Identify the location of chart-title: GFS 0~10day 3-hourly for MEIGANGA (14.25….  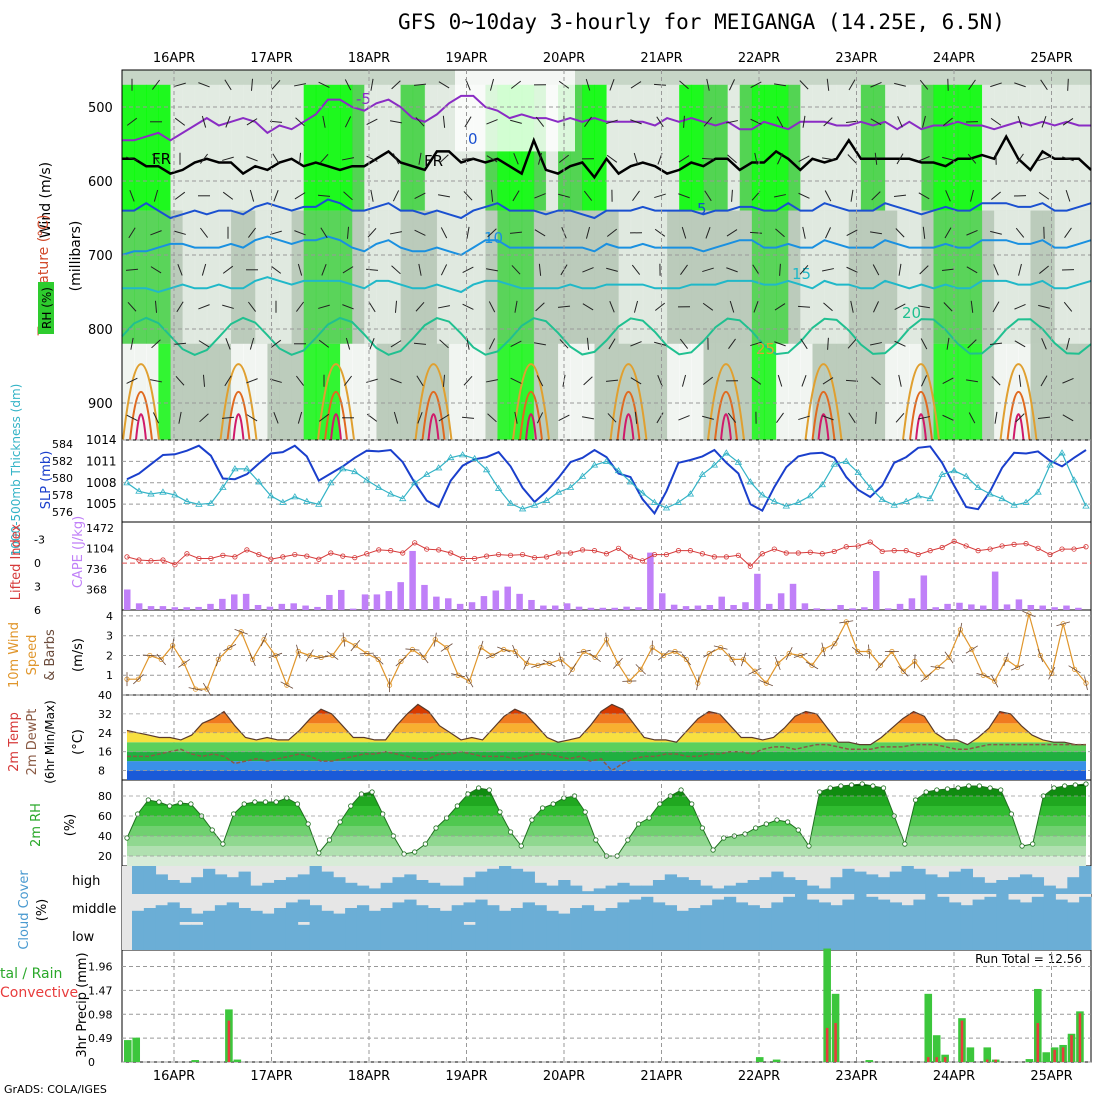
(701, 22).